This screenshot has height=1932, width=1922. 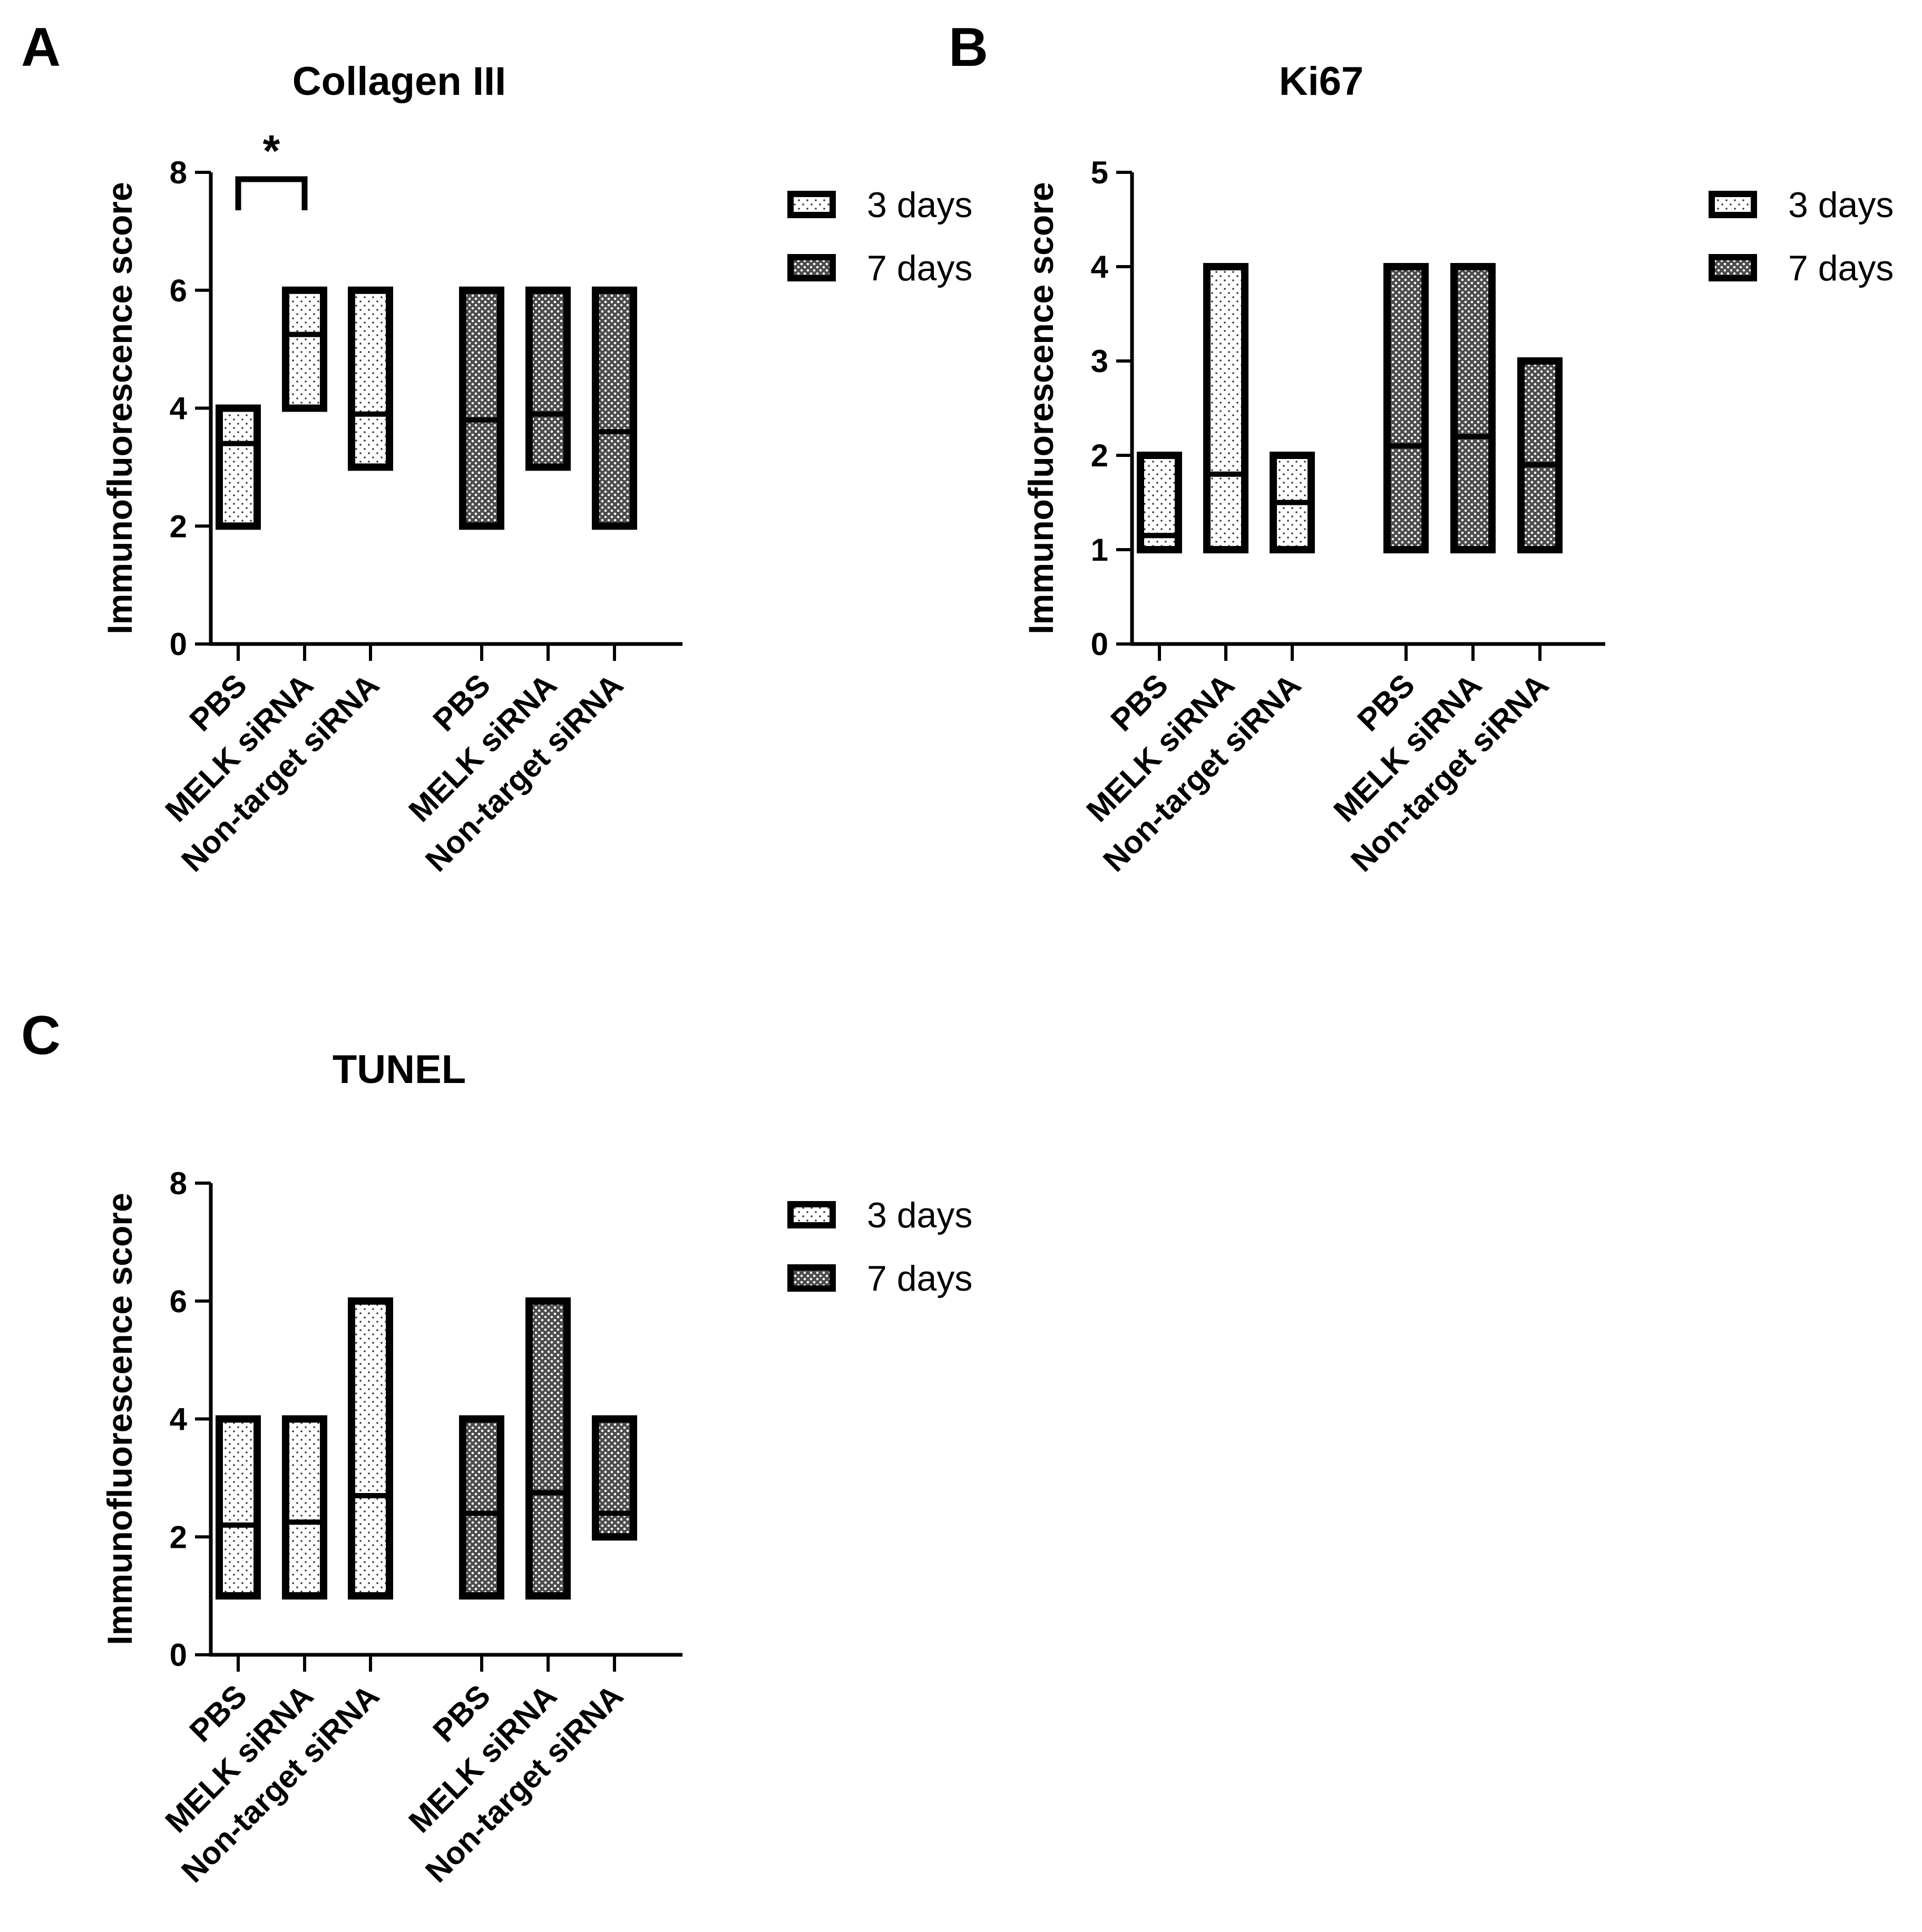 I want to click on panel-letter: A, so click(x=41, y=47).